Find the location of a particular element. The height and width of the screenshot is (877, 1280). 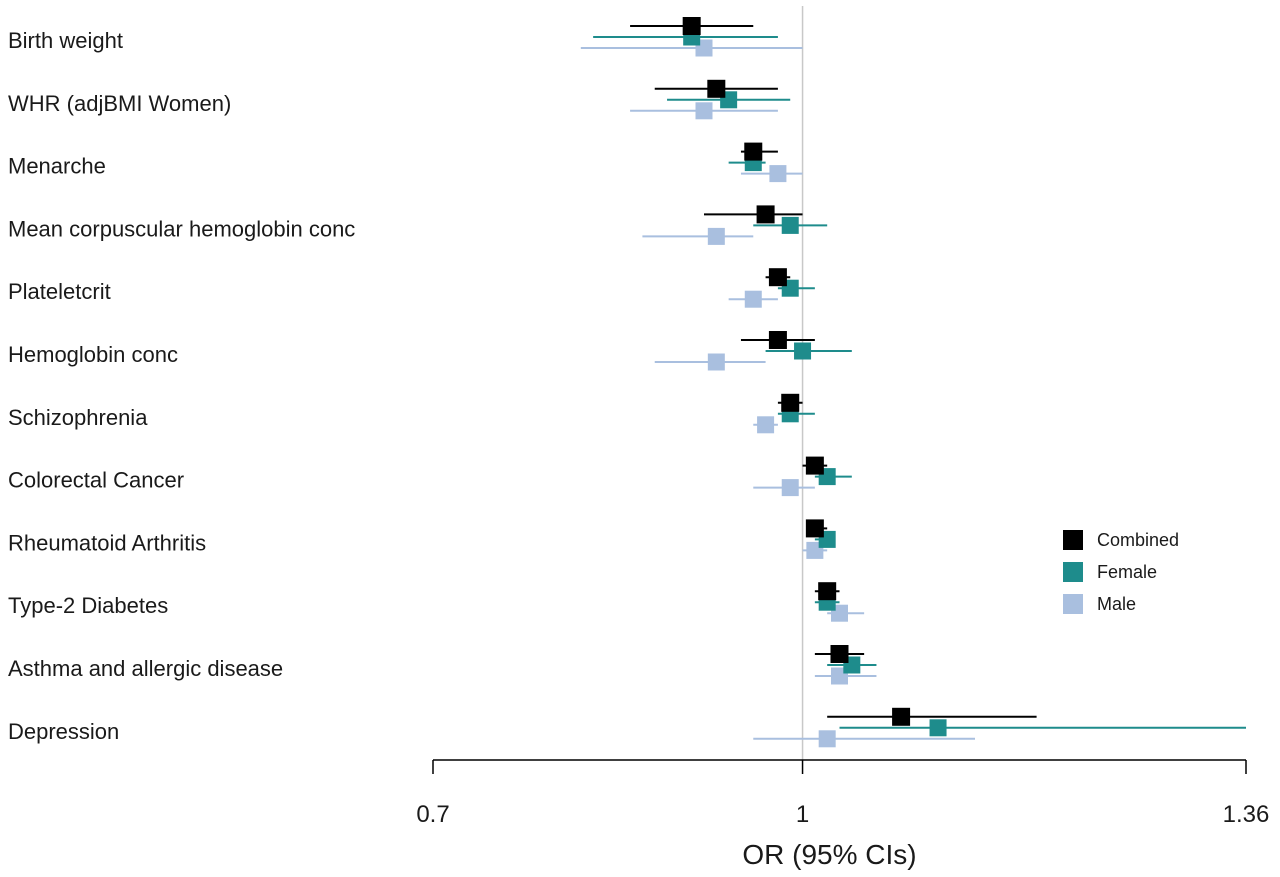

row-label: Menarche is located at coordinates (57, 166).